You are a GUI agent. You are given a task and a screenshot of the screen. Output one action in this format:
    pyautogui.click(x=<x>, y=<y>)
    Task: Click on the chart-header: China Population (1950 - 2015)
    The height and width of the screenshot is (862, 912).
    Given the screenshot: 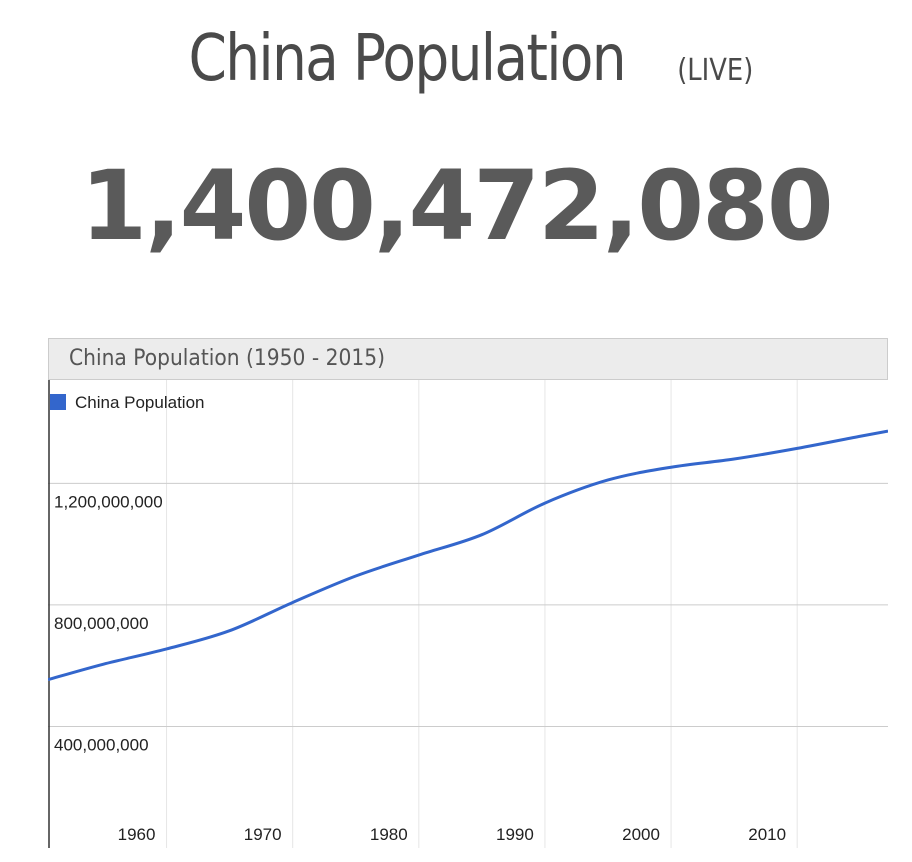 What is the action you would take?
    pyautogui.click(x=468, y=359)
    